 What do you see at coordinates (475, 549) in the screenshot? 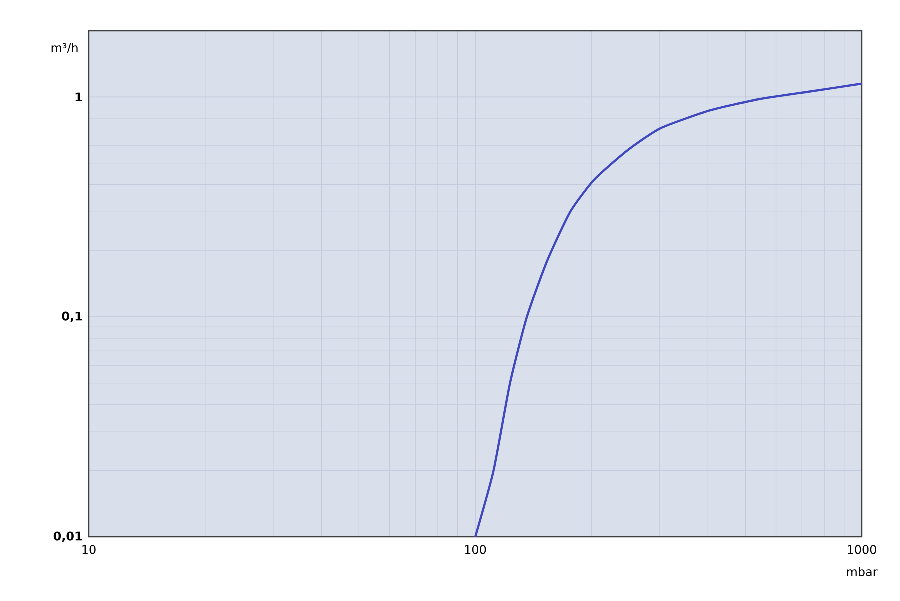
I see `x-tick-label: 100` at bounding box center [475, 549].